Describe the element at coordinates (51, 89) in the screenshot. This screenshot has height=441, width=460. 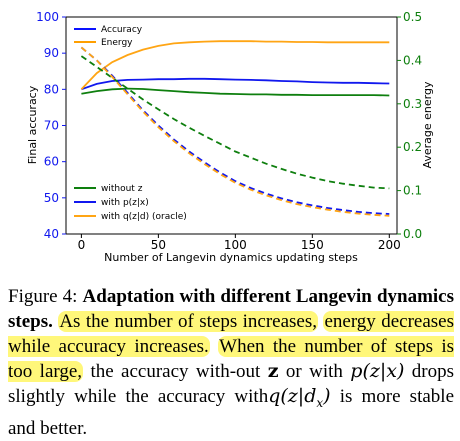
I see `y-tick-label: 80` at that location.